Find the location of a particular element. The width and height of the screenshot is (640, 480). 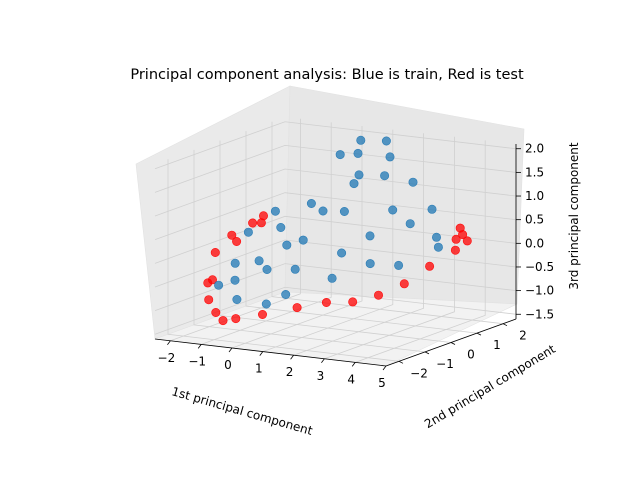

z-axis-label: 3rd principal component is located at coordinates (574, 216).